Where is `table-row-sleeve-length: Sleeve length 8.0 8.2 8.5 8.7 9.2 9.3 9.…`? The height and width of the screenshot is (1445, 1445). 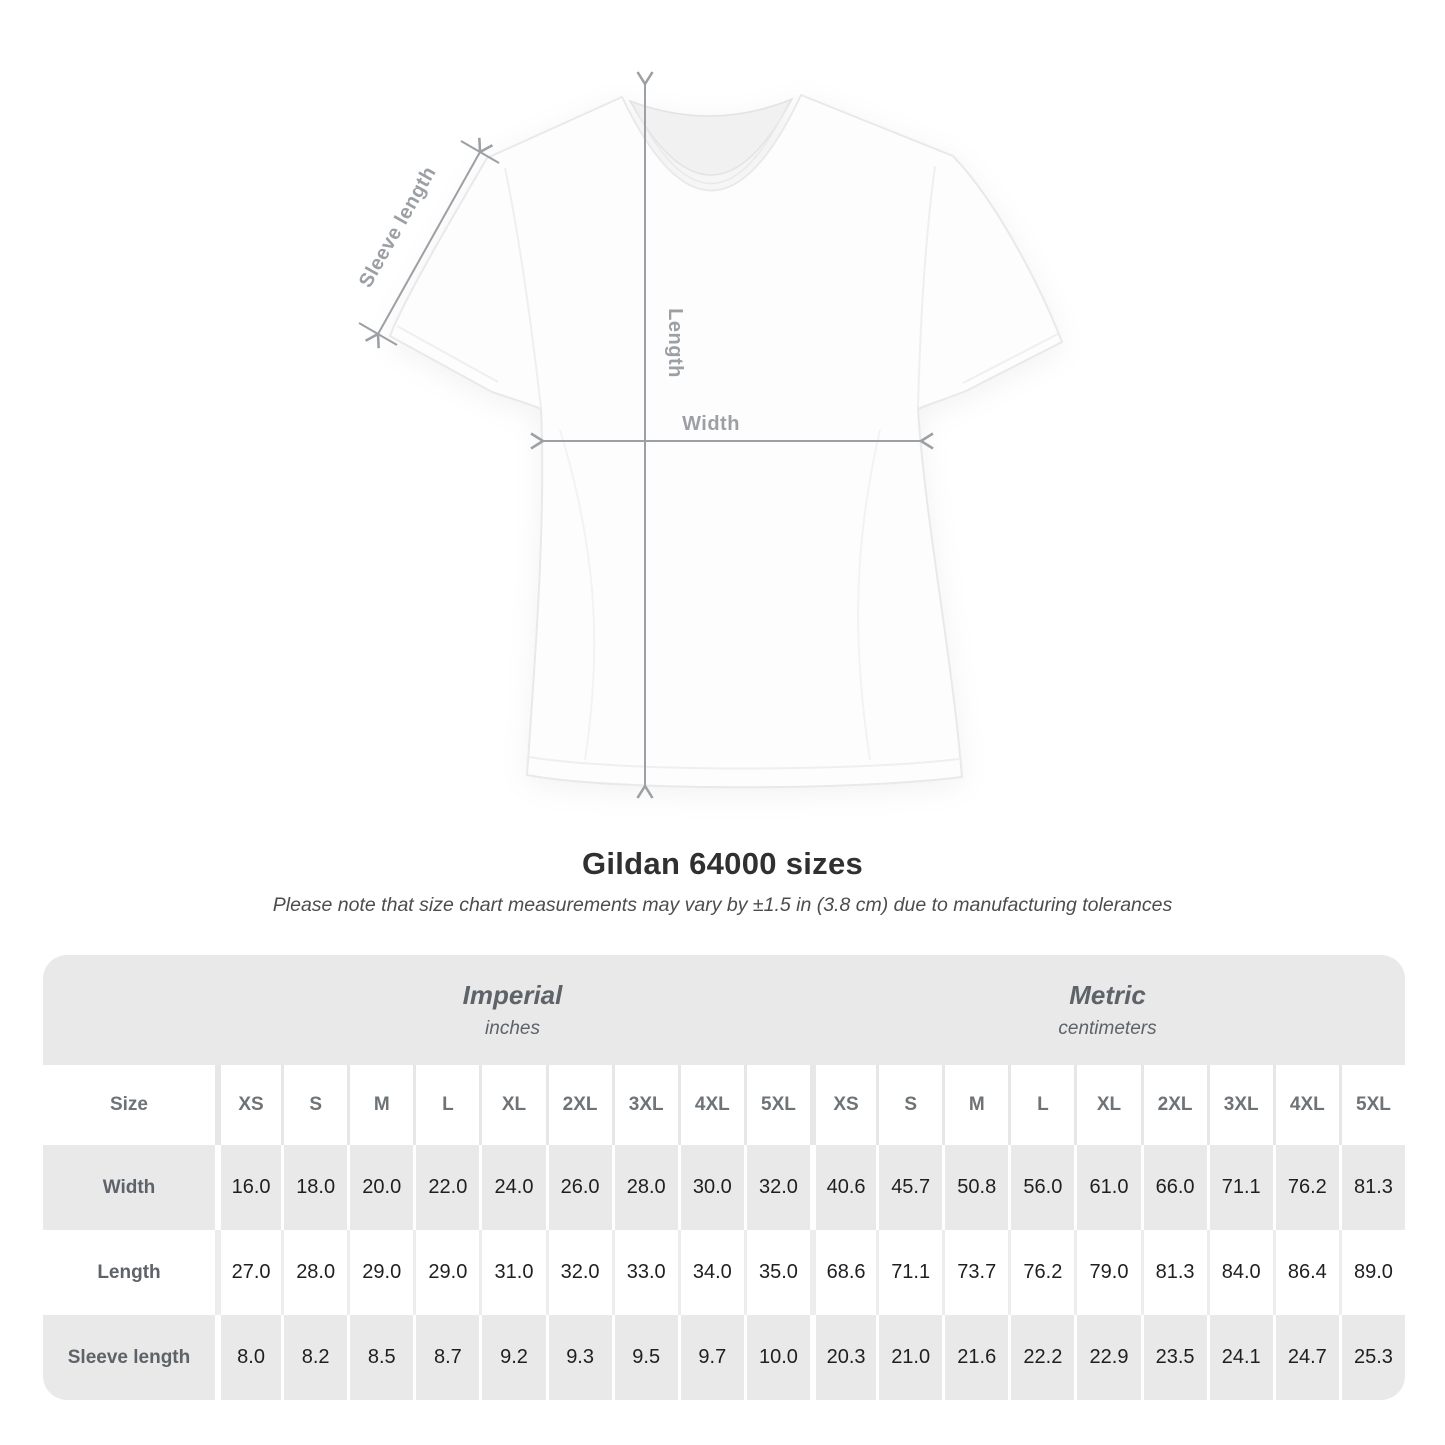 table-row-sleeve-length: Sleeve length 8.0 8.2 8.5 8.7 9.2 9.3 9.… is located at coordinates (724, 1357).